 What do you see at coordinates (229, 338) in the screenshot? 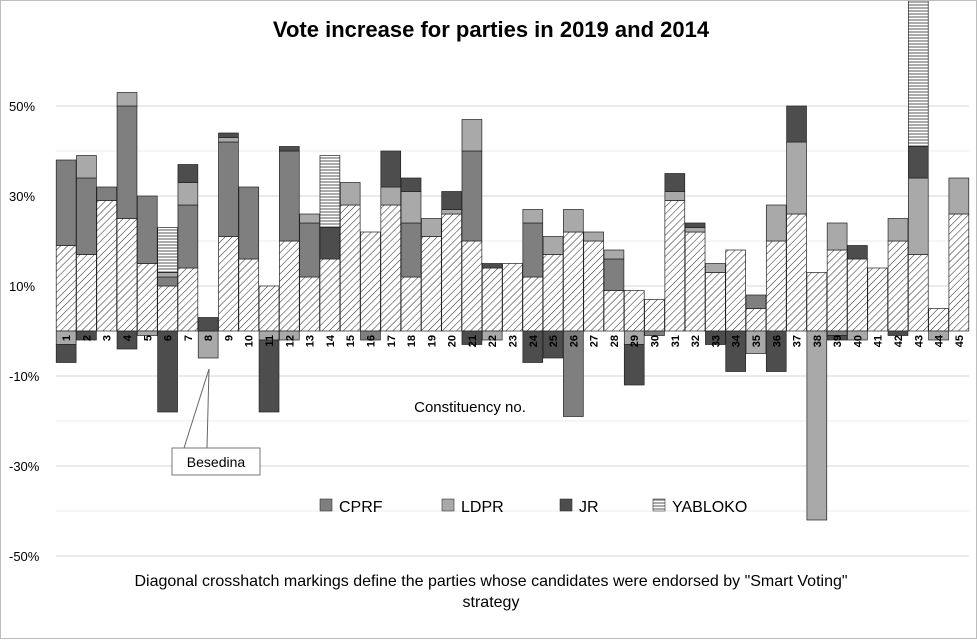
I see `x-tick-label: 9` at bounding box center [229, 338].